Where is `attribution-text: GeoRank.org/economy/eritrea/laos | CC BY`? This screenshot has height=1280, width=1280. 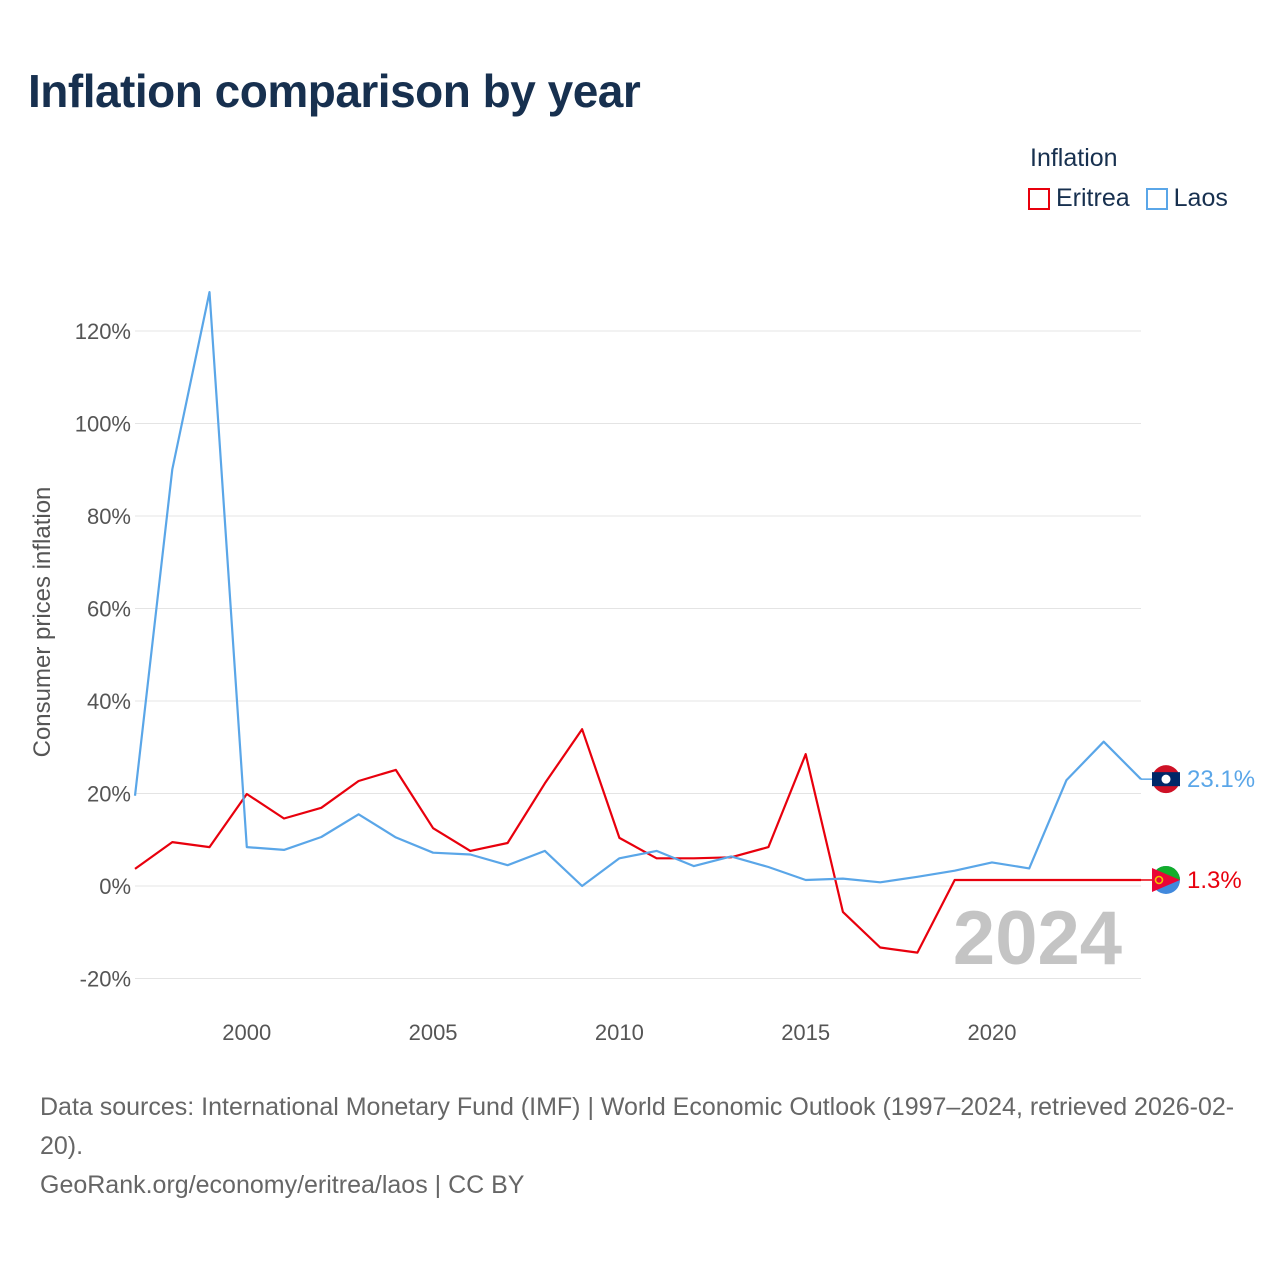 attribution-text: GeoRank.org/economy/eritrea/laos | CC BY is located at coordinates (282, 1185).